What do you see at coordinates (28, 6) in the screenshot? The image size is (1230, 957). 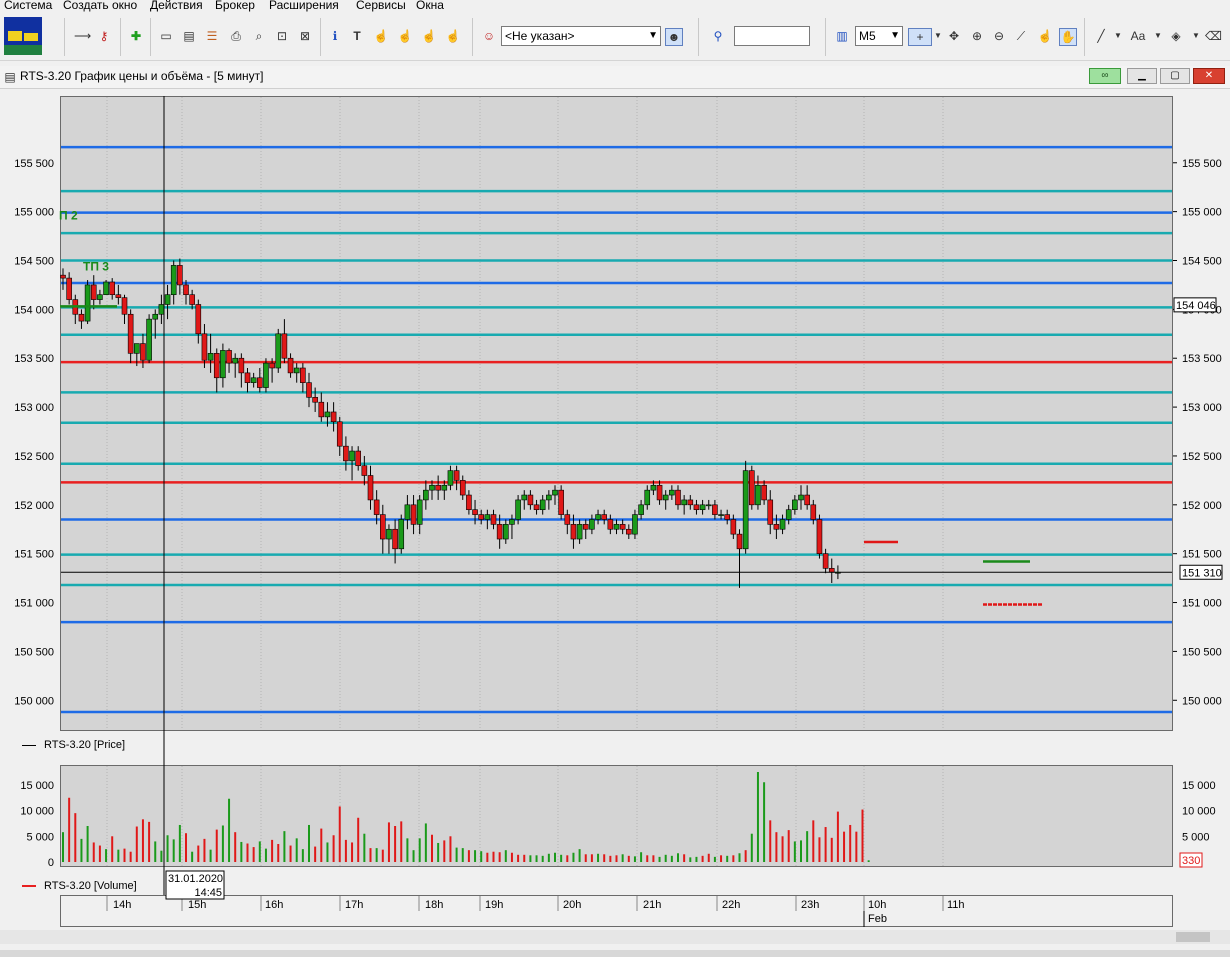 I see `menu-system: Система` at bounding box center [28, 6].